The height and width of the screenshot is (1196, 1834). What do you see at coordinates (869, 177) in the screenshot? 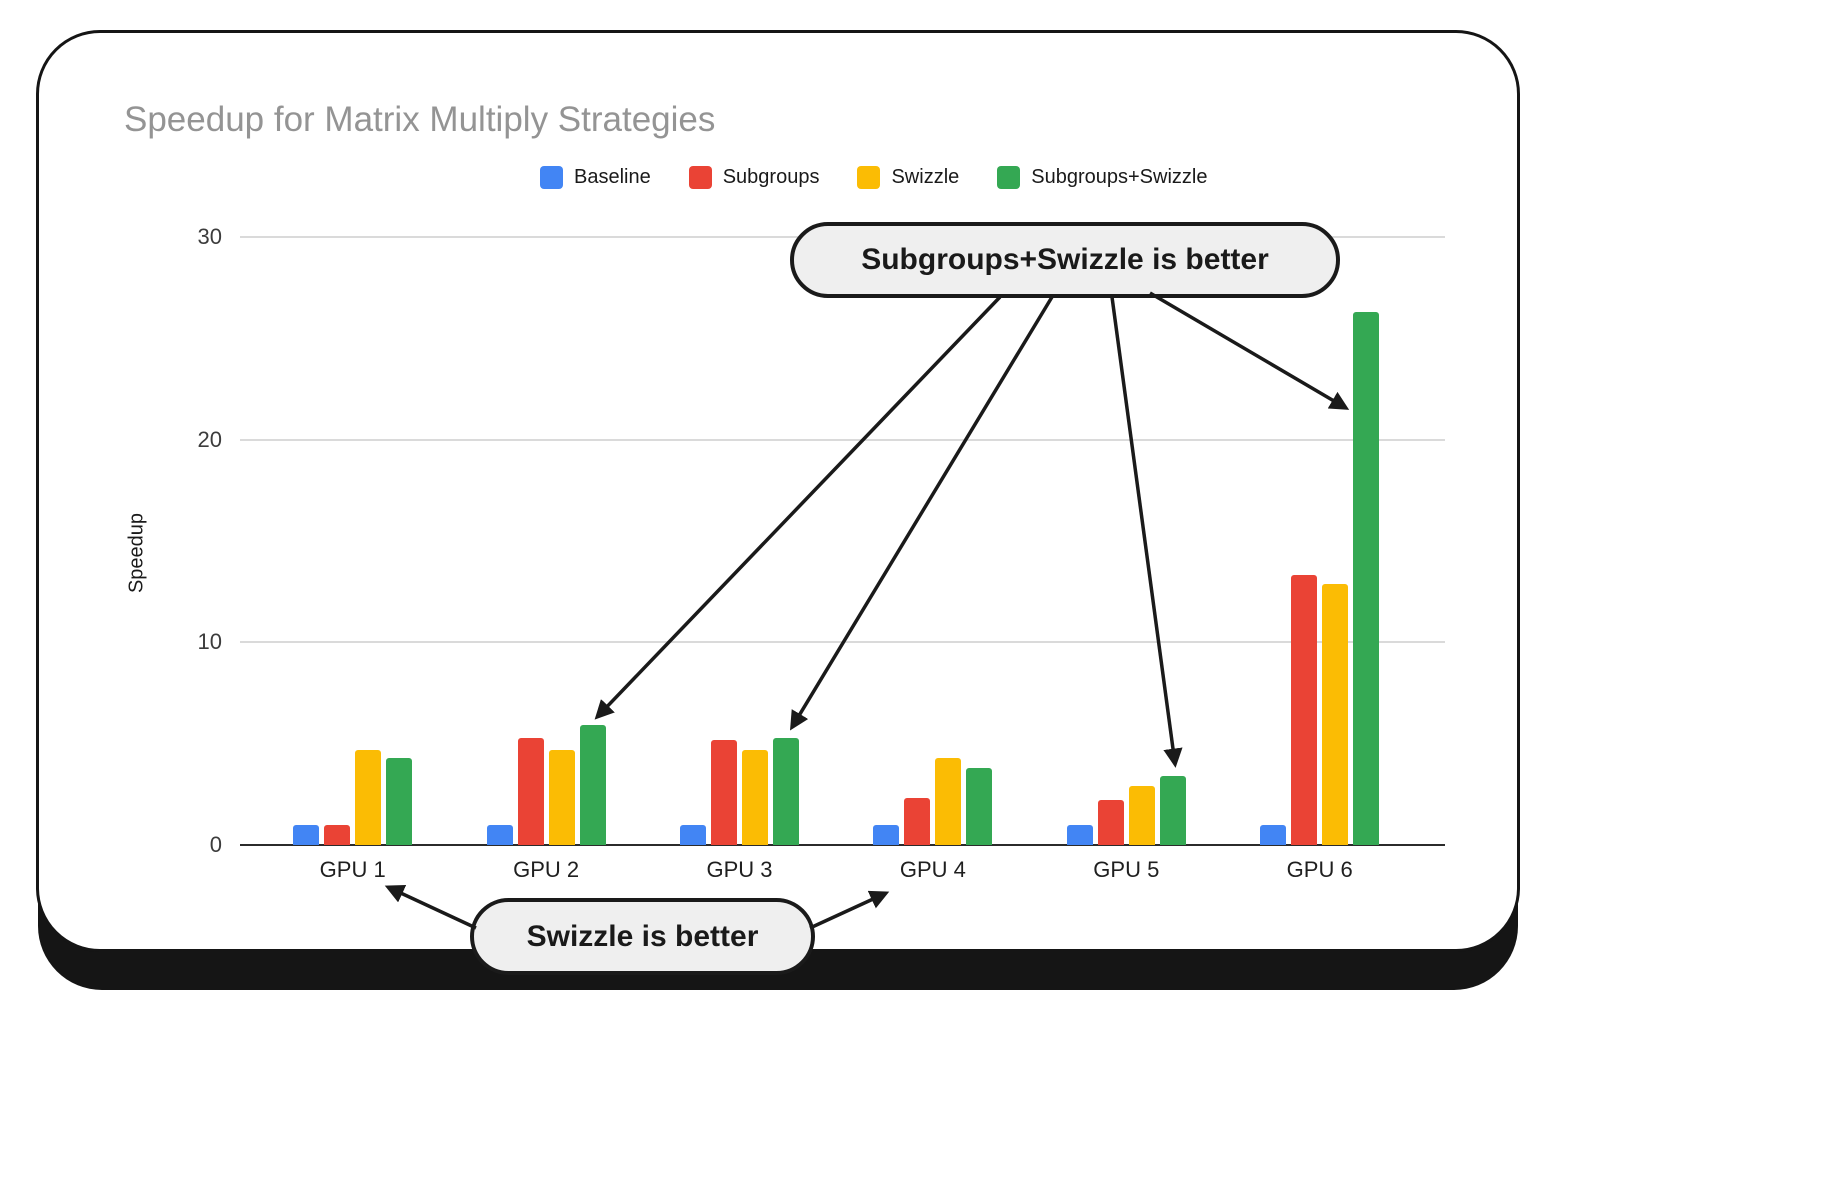
I see `legend-swatch-swizzle` at bounding box center [869, 177].